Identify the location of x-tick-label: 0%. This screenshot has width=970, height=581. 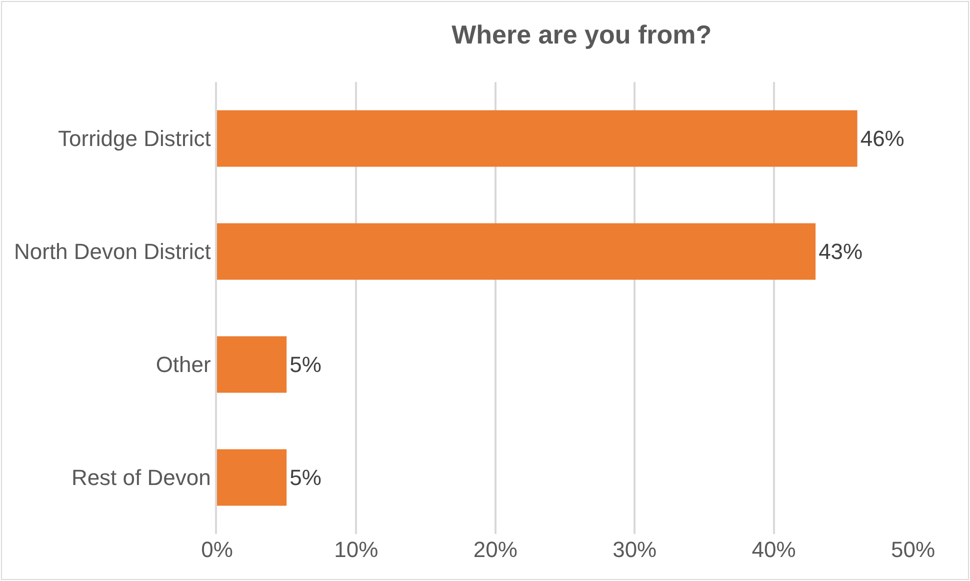
(217, 549).